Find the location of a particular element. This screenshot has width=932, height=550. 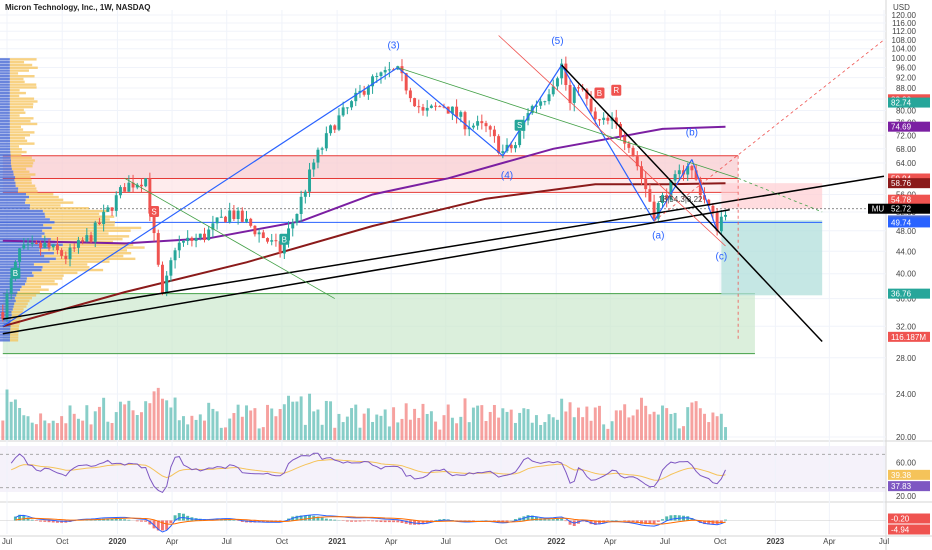

price-tag-5: 54.78 is located at coordinates (901, 200).